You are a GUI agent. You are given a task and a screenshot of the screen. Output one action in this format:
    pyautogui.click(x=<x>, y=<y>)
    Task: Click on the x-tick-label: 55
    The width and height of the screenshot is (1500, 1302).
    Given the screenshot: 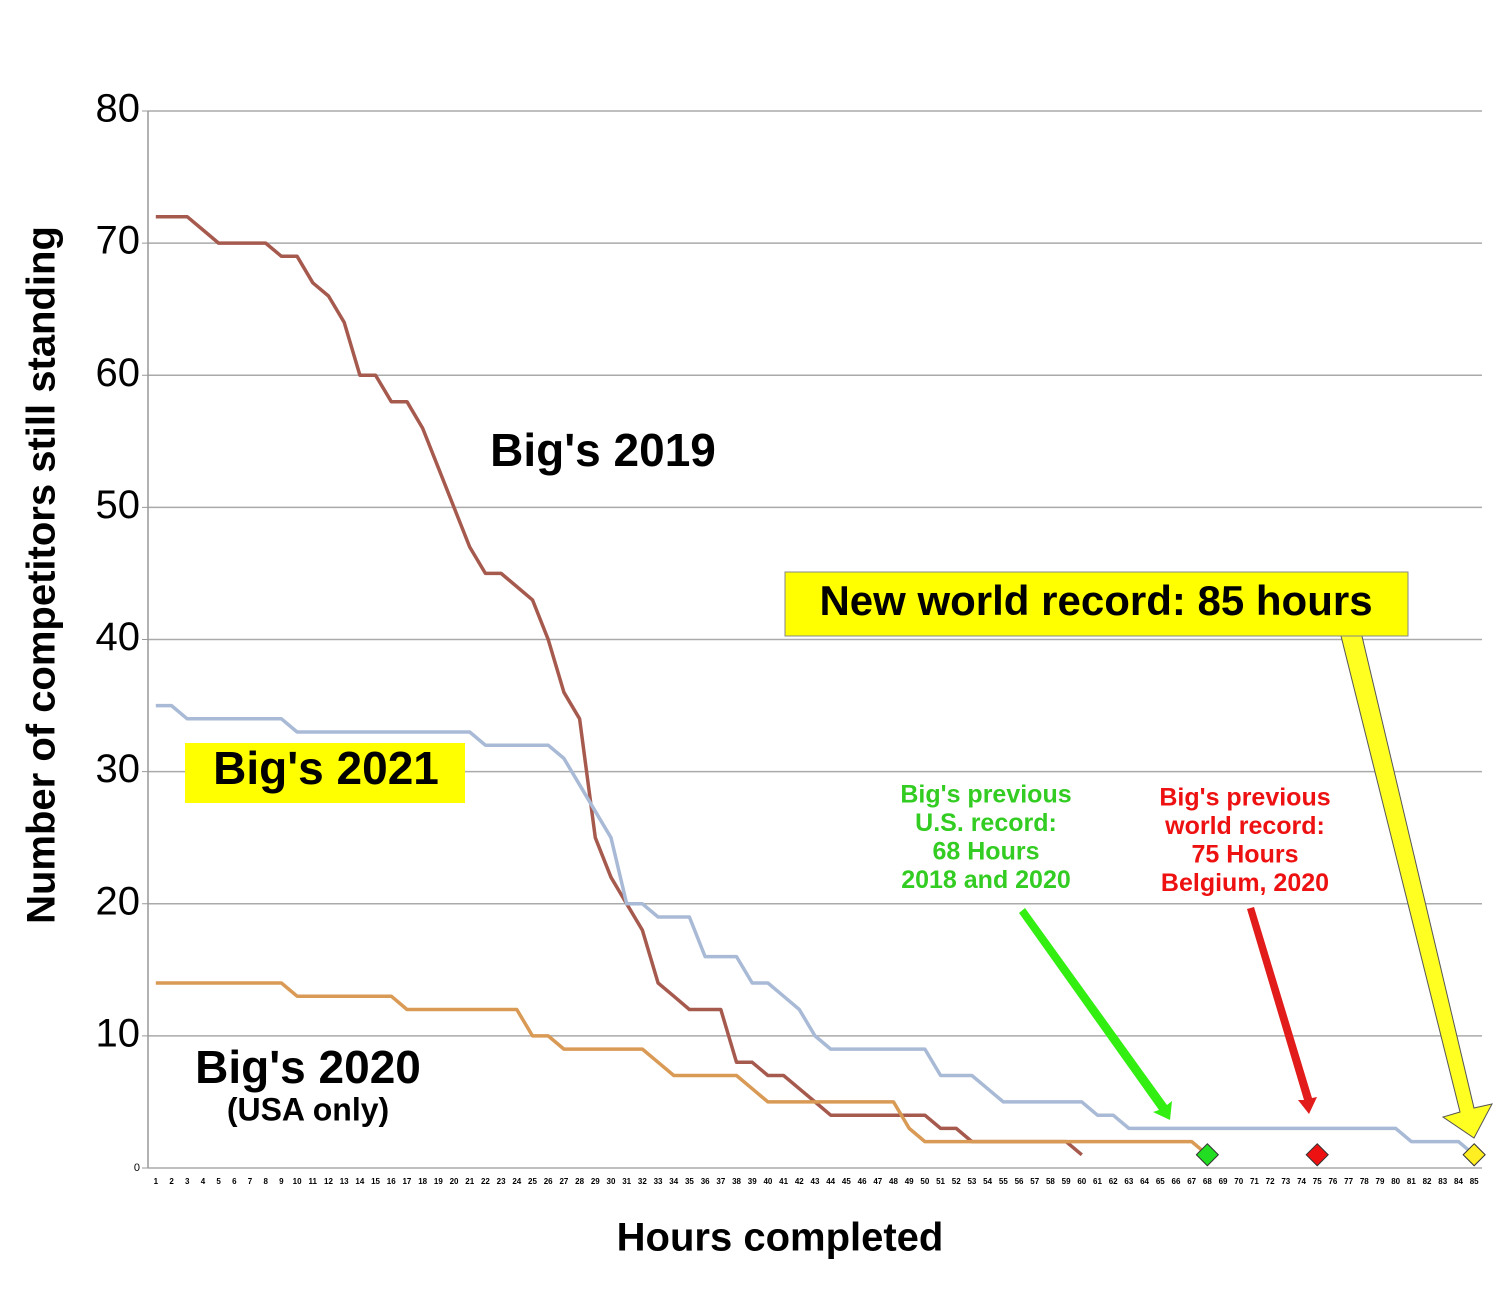 What is the action you would take?
    pyautogui.click(x=1003, y=1181)
    